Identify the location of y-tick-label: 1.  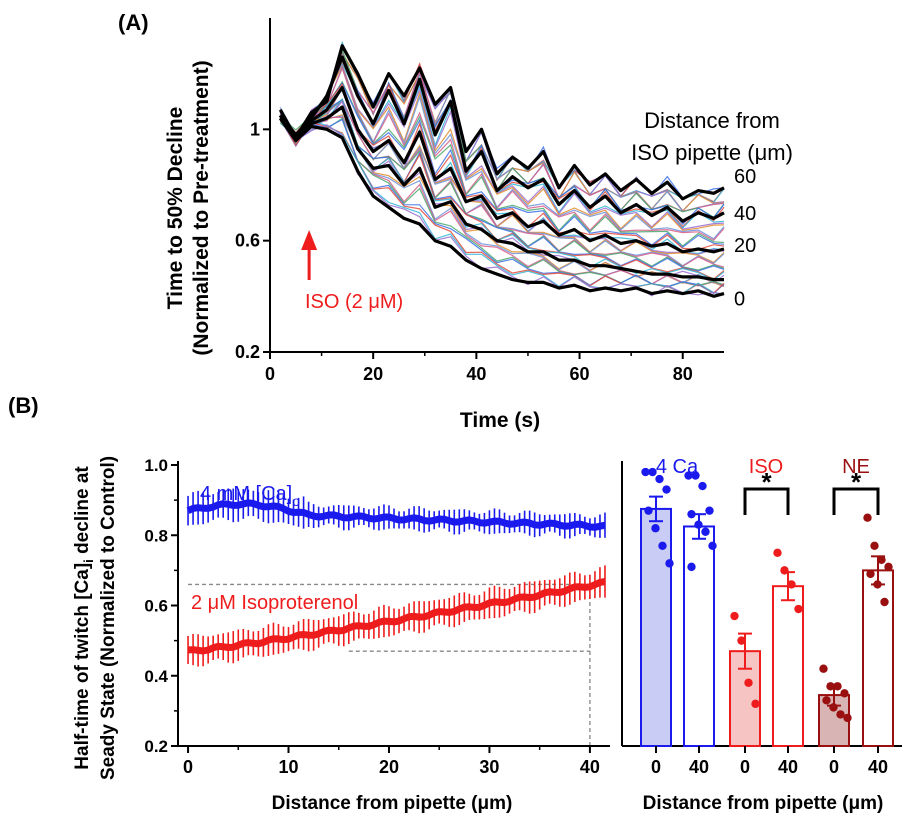
(255, 129).